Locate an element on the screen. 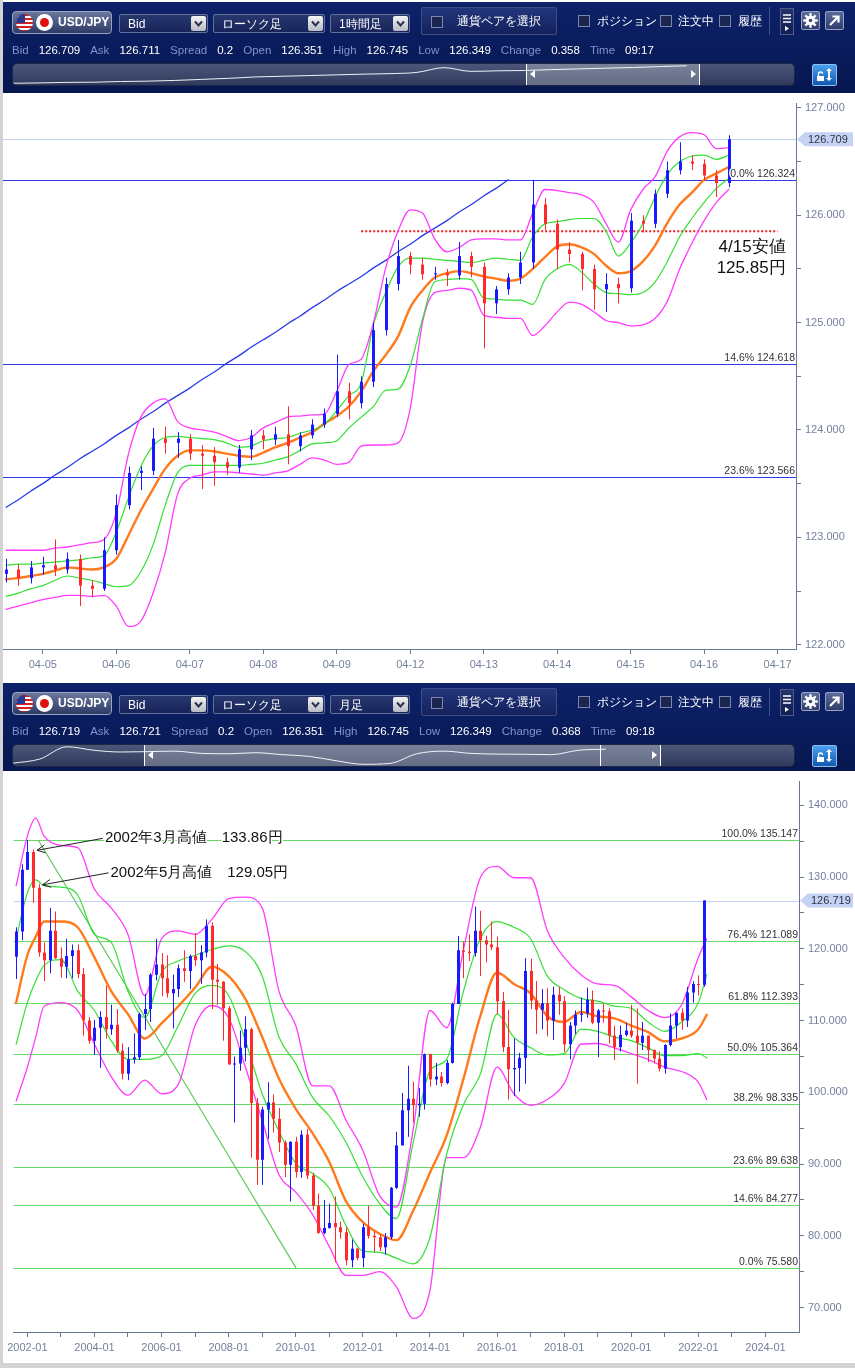 This screenshot has height=1368, width=855. annotation: 4/15安値 125.85円 is located at coordinates (751, 256).